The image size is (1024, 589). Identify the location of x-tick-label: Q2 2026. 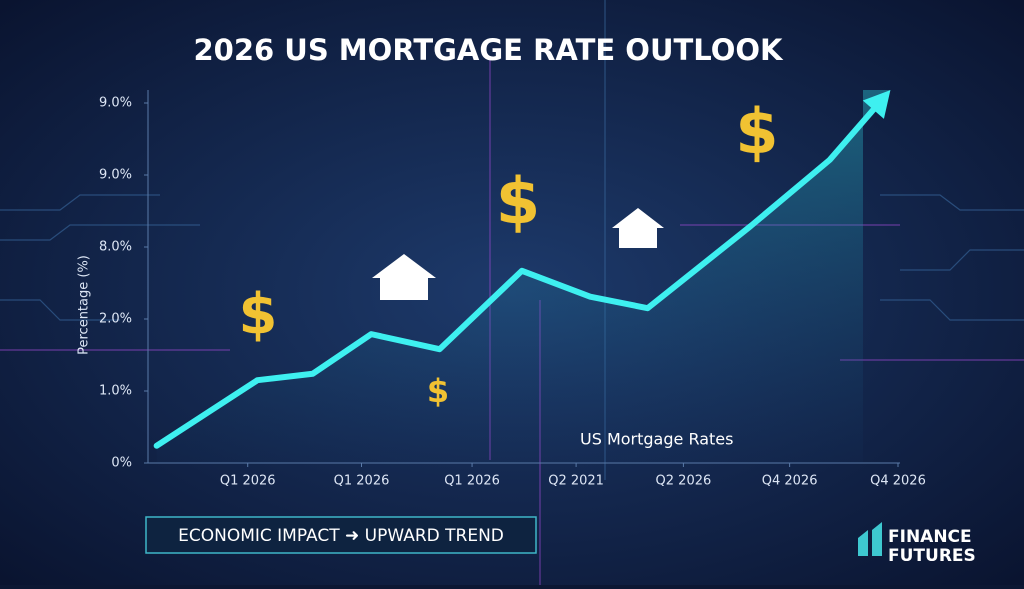
(684, 481).